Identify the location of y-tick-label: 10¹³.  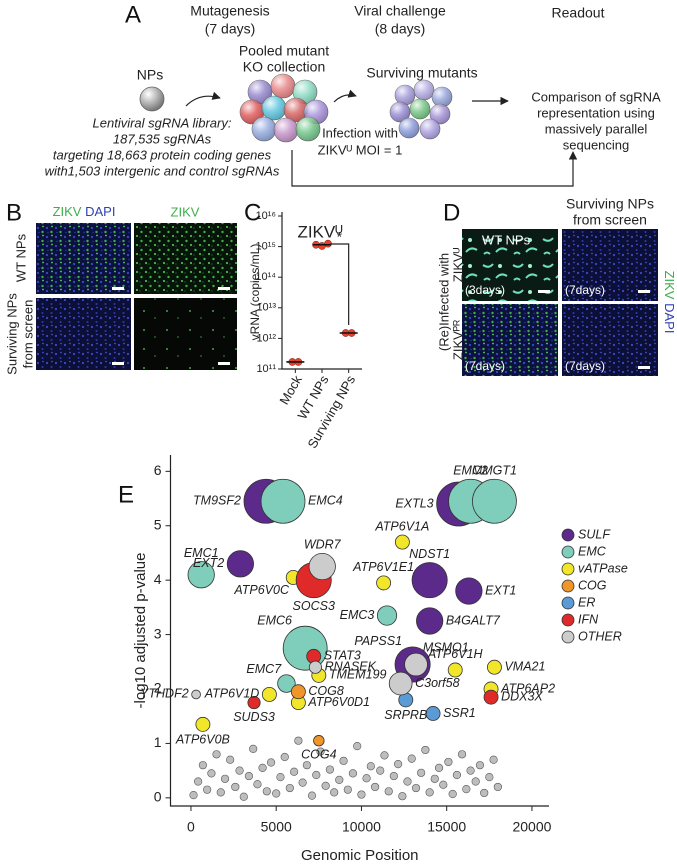
(266, 308).